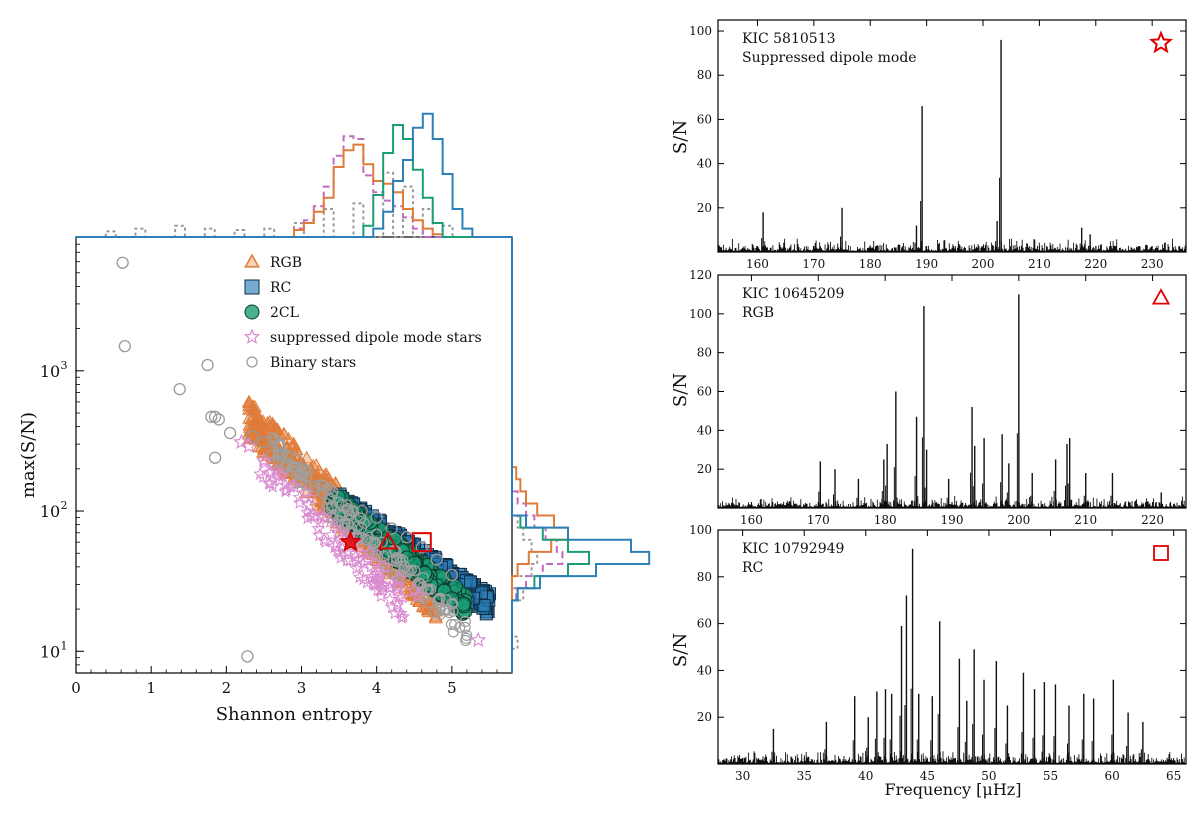 The width and height of the screenshot is (1200, 816). What do you see at coordinates (952, 391) in the screenshot?
I see `spectrum-frame` at bounding box center [952, 391].